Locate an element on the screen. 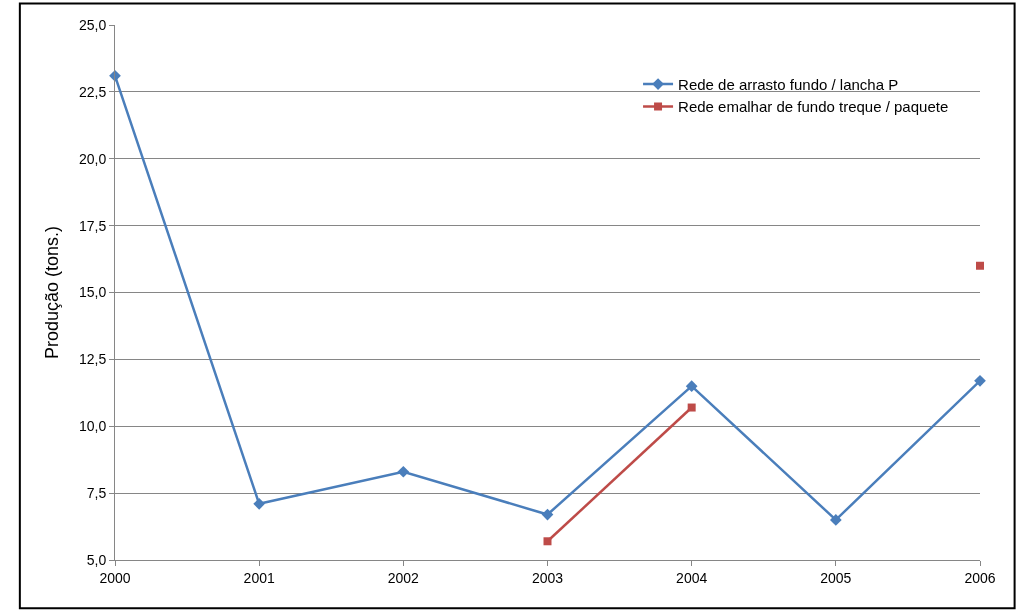  x-tick-label: 2000 is located at coordinates (115, 577).